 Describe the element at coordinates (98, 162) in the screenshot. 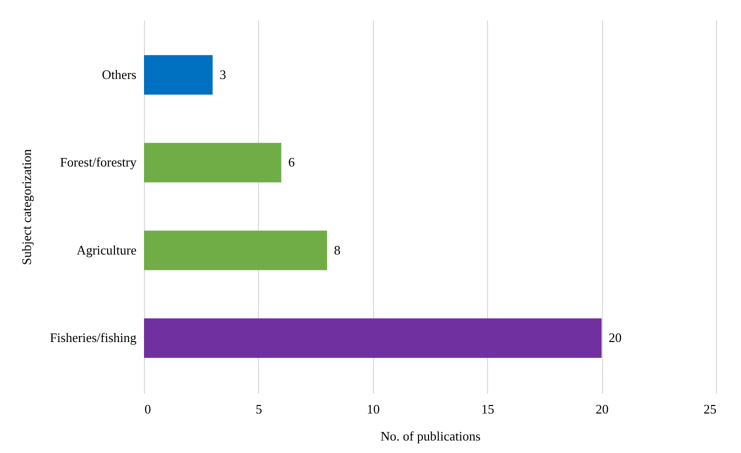

I see `y-tick-label: Forest/forestry` at that location.